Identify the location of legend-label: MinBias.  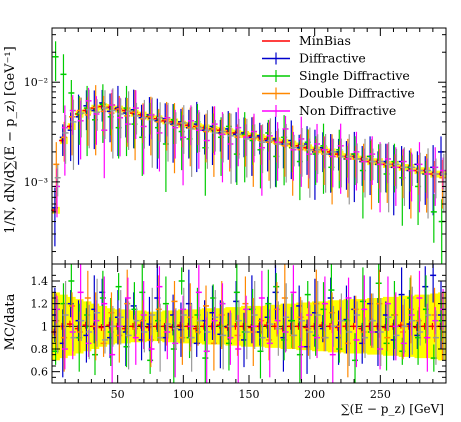
(325, 40).